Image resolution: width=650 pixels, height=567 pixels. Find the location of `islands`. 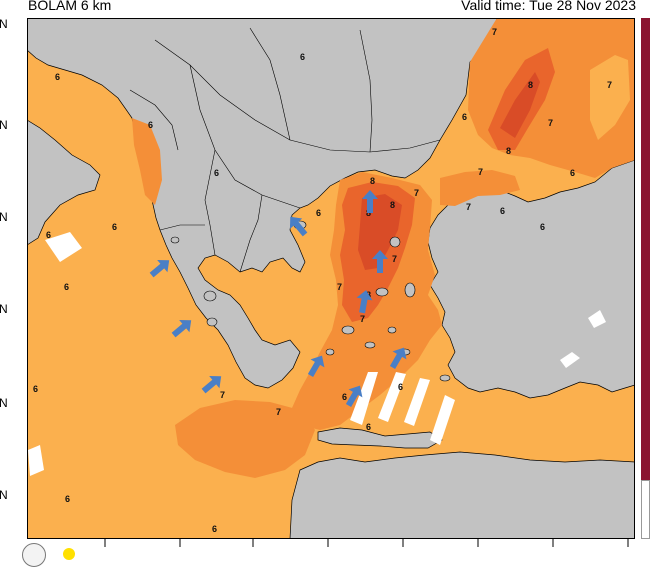

islands is located at coordinates (310, 301).